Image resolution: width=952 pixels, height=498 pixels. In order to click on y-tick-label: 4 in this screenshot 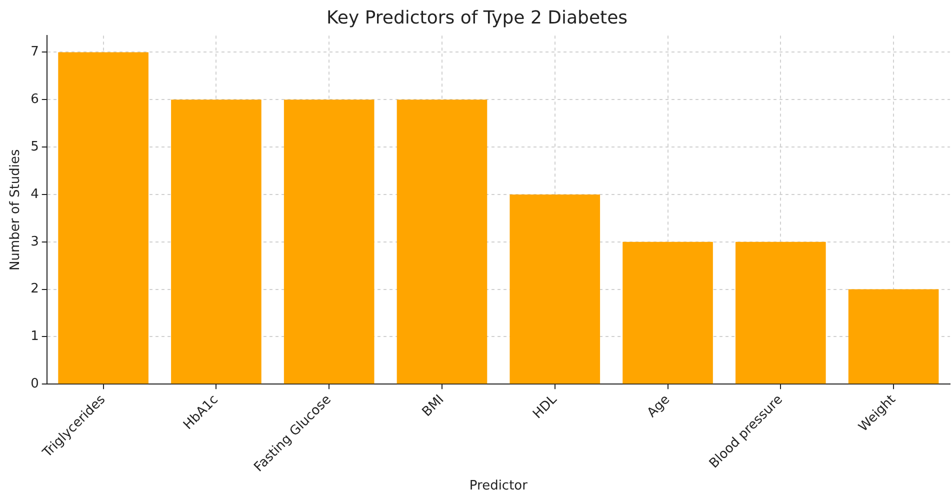, I will do `click(34, 194)`.